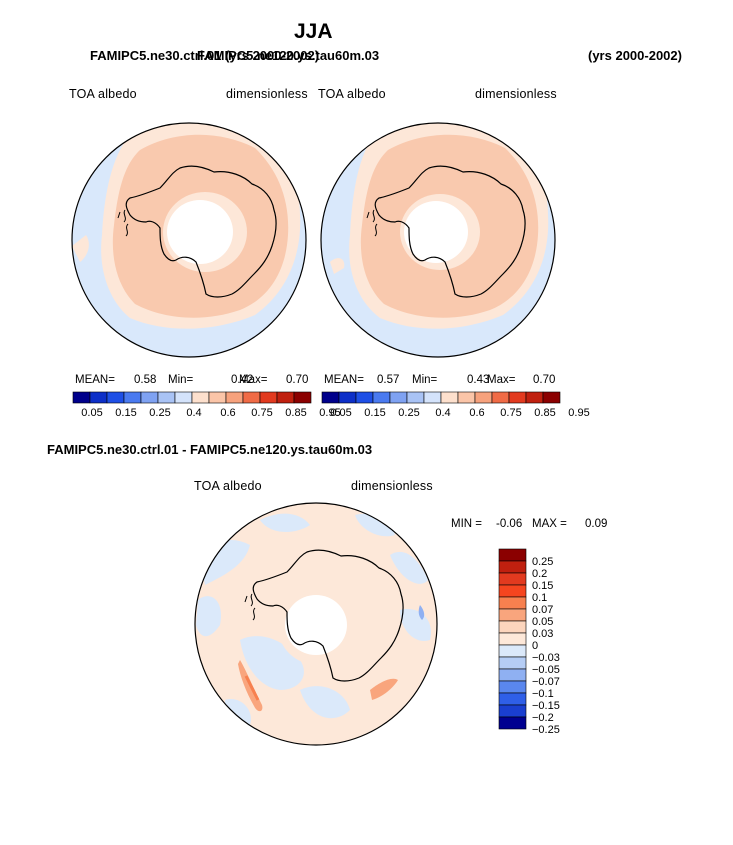 This screenshot has height=845, width=733. Describe the element at coordinates (425, 380) in the screenshot. I see `right-min-label: Min=` at that location.